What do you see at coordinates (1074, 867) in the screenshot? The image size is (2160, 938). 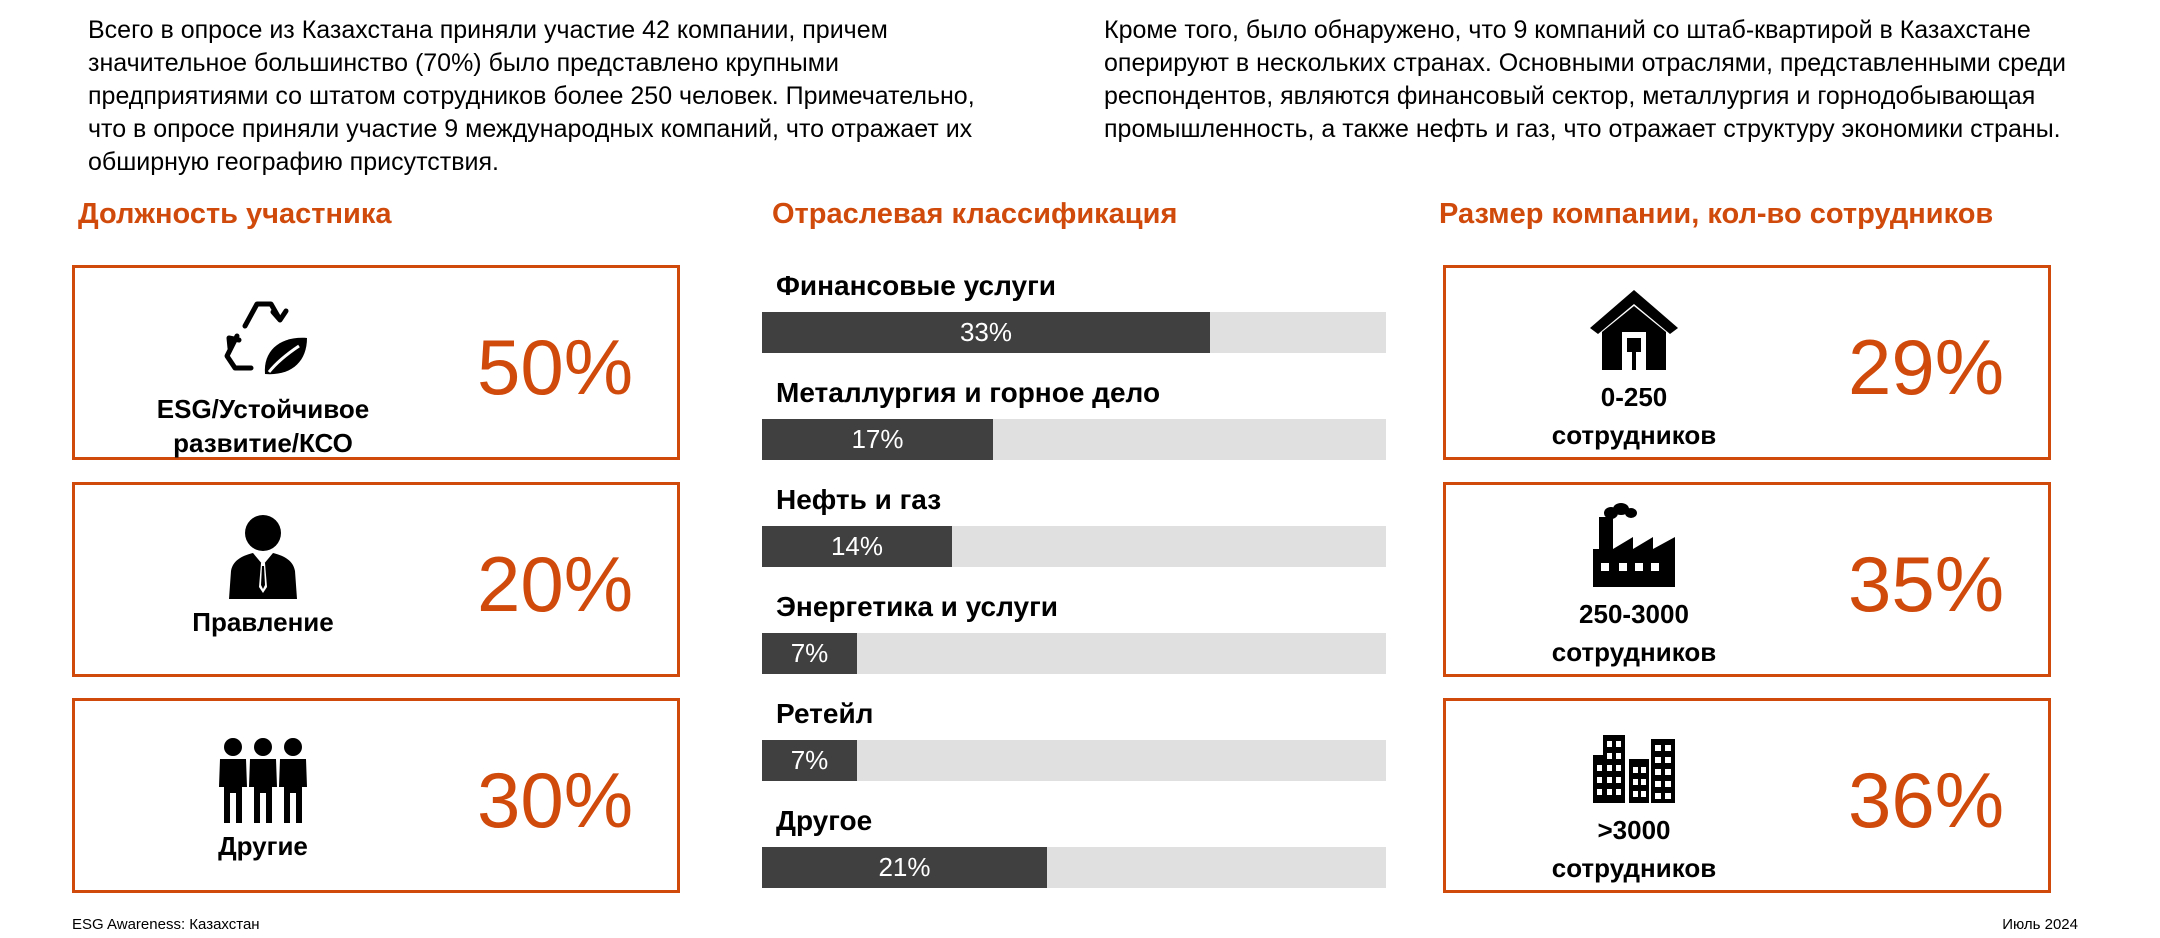 I see `bar-track: 21%` at bounding box center [1074, 867].